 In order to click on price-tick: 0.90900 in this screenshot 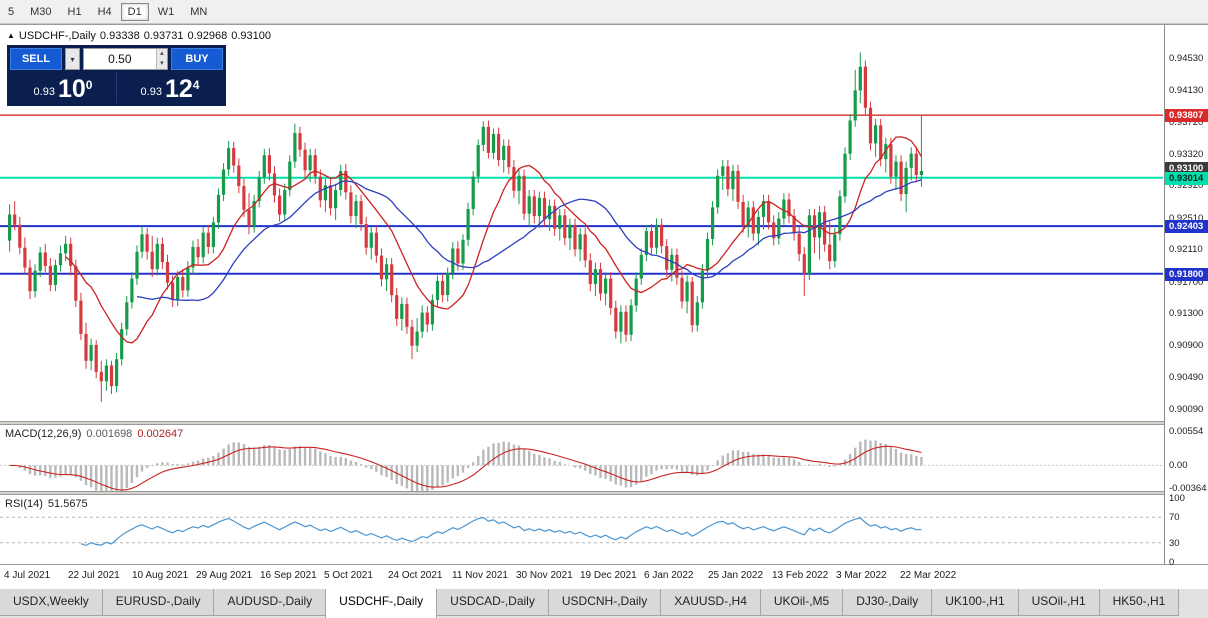, I will do `click(1186, 345)`.